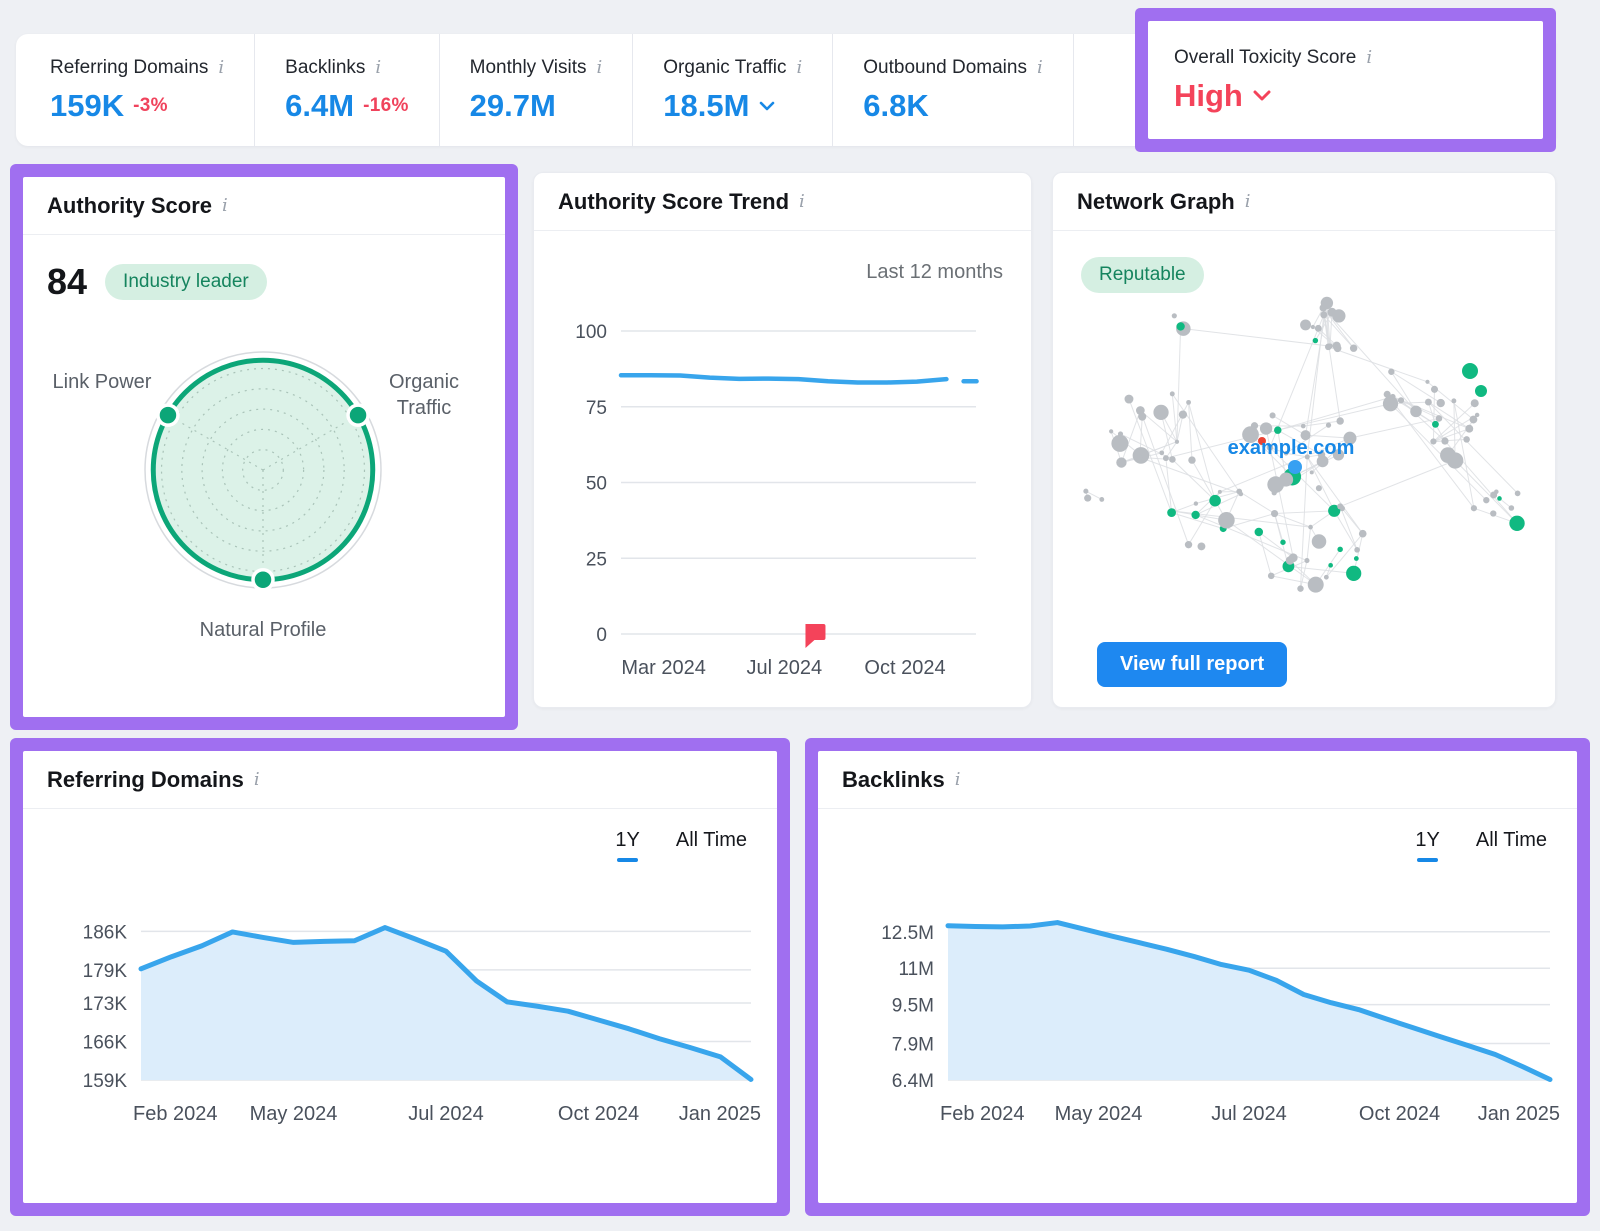 This screenshot has height=1231, width=1600. I want to click on toxicity-label: Overall Toxicity Score, so click(1265, 57).